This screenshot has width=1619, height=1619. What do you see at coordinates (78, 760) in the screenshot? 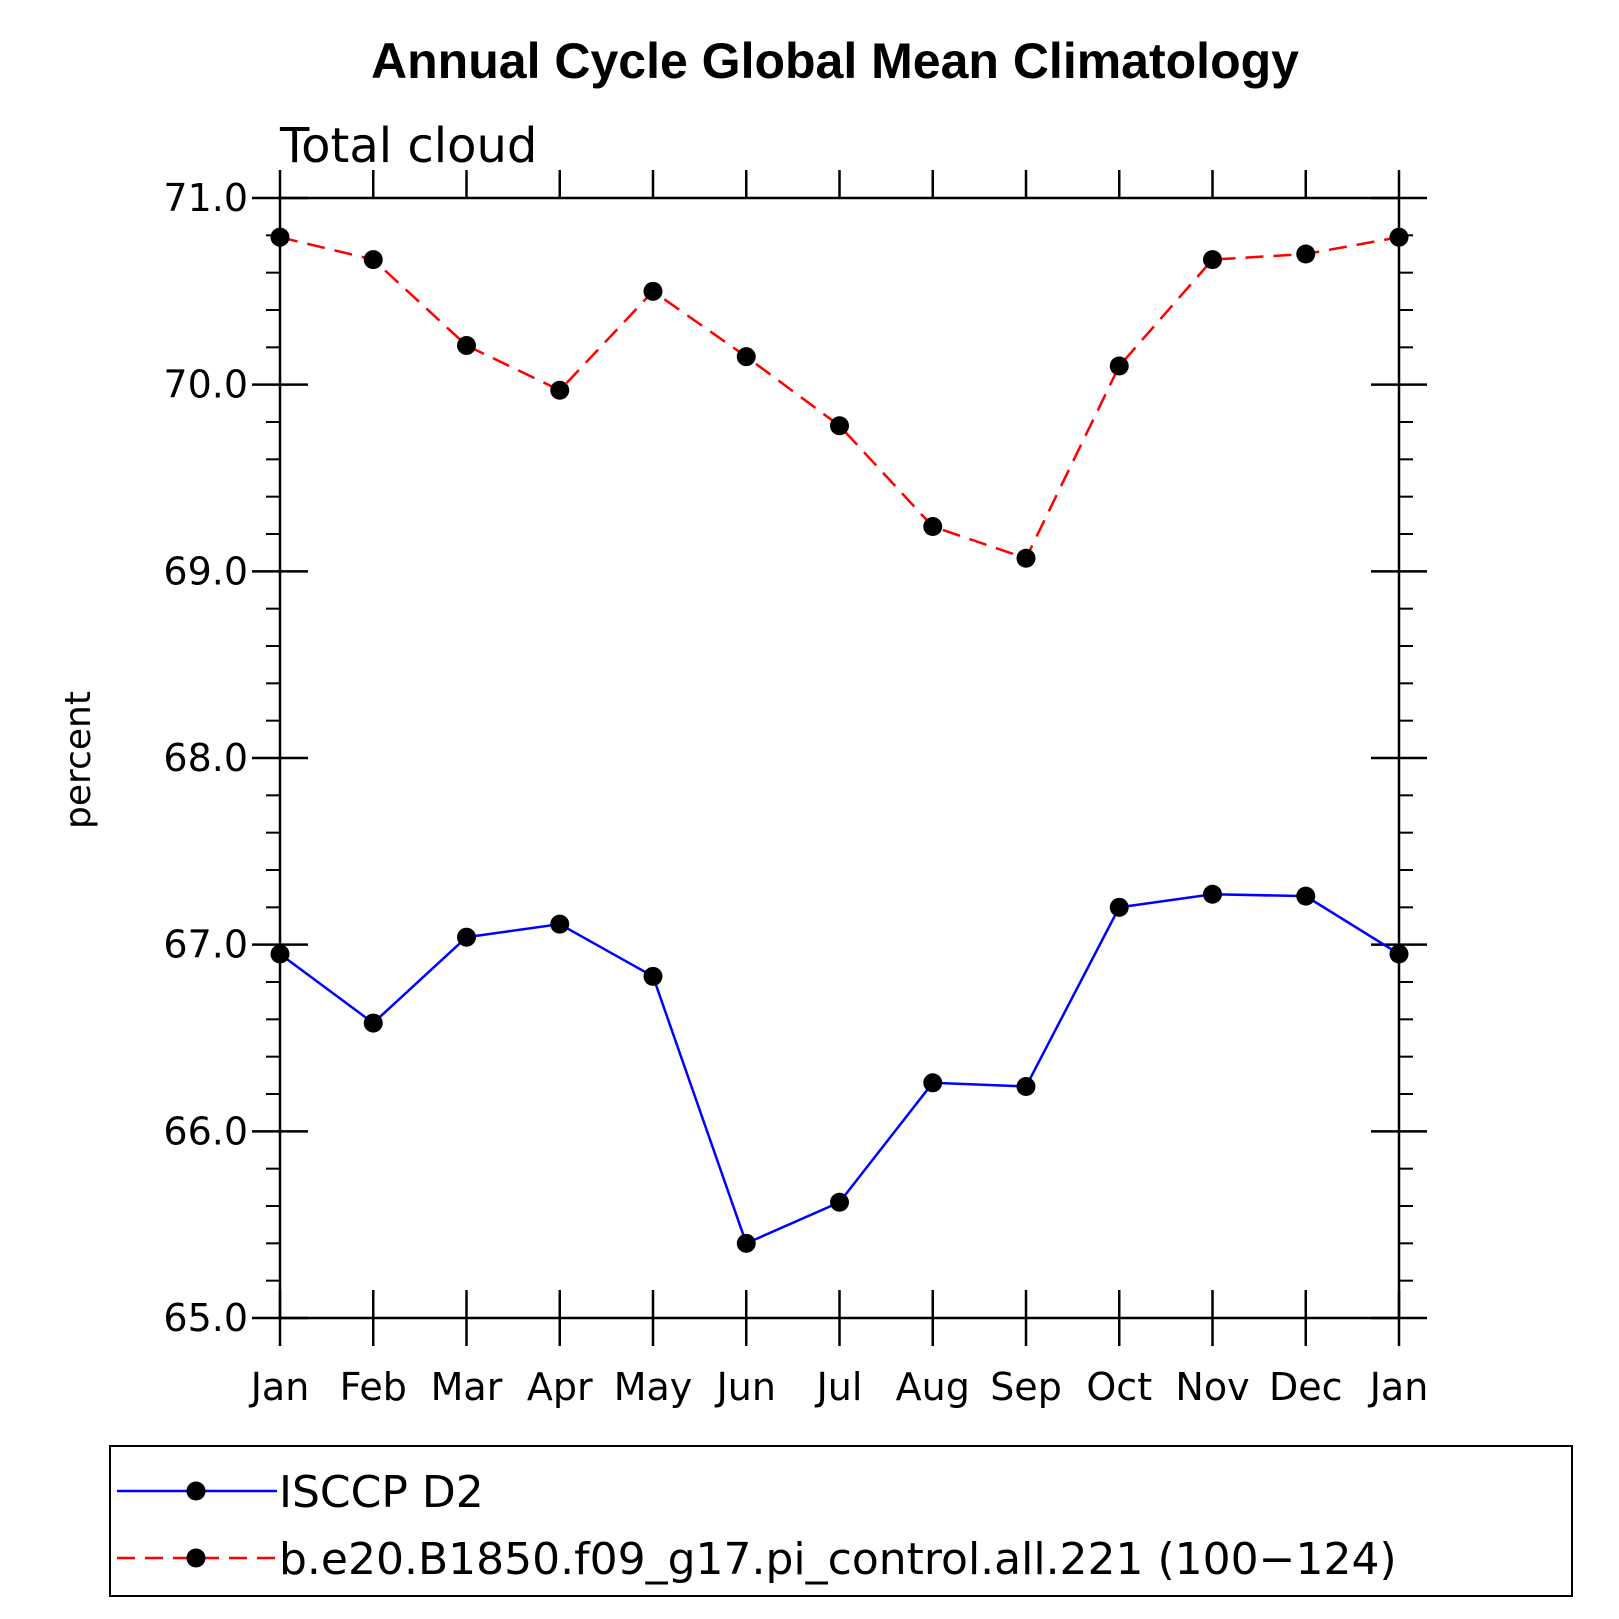
I see `y-axis-label: percent` at bounding box center [78, 760].